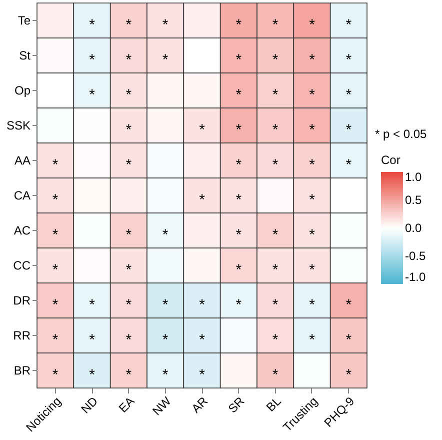 The image size is (442, 440). What do you see at coordinates (22, 91) in the screenshot?
I see `y-tick-label: Op` at bounding box center [22, 91].